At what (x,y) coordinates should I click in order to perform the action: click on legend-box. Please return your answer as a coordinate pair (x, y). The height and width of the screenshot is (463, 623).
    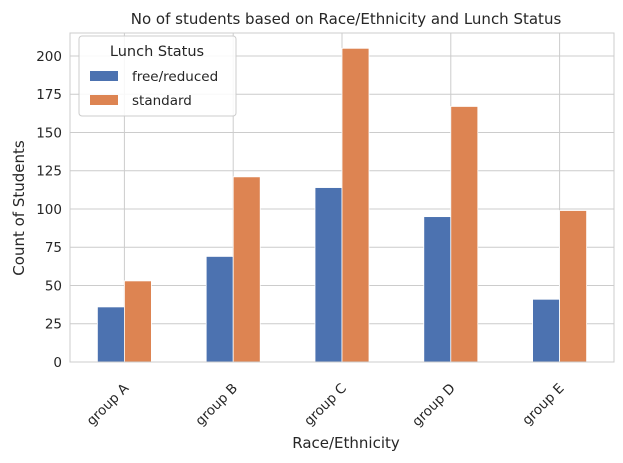
    Looking at the image, I should click on (157, 76).